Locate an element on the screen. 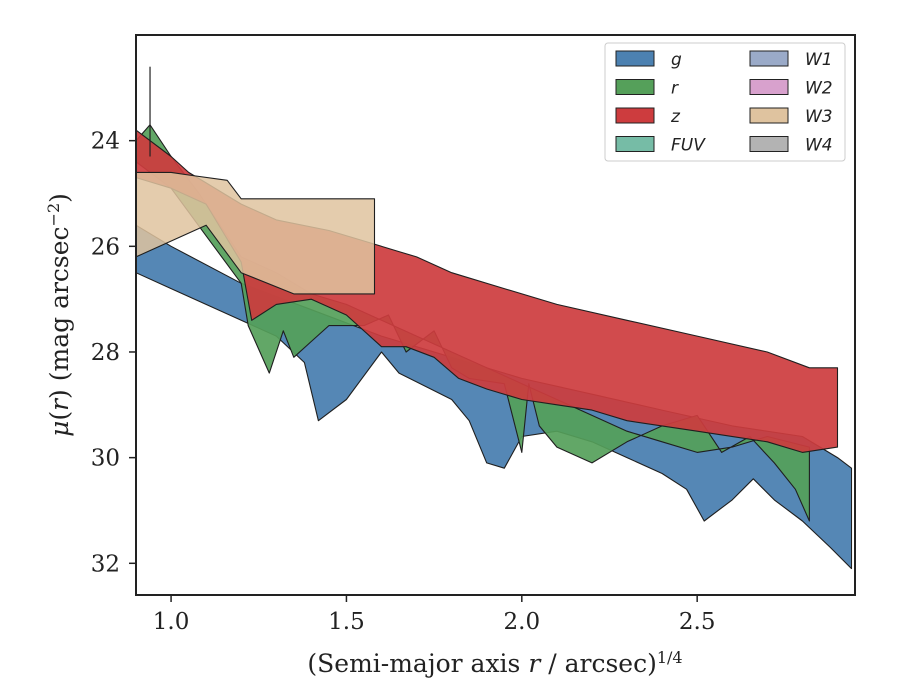 This screenshot has width=900, height=700. x-axis: 1.0 1.5 2.0 2.5 is located at coordinates (434, 615).